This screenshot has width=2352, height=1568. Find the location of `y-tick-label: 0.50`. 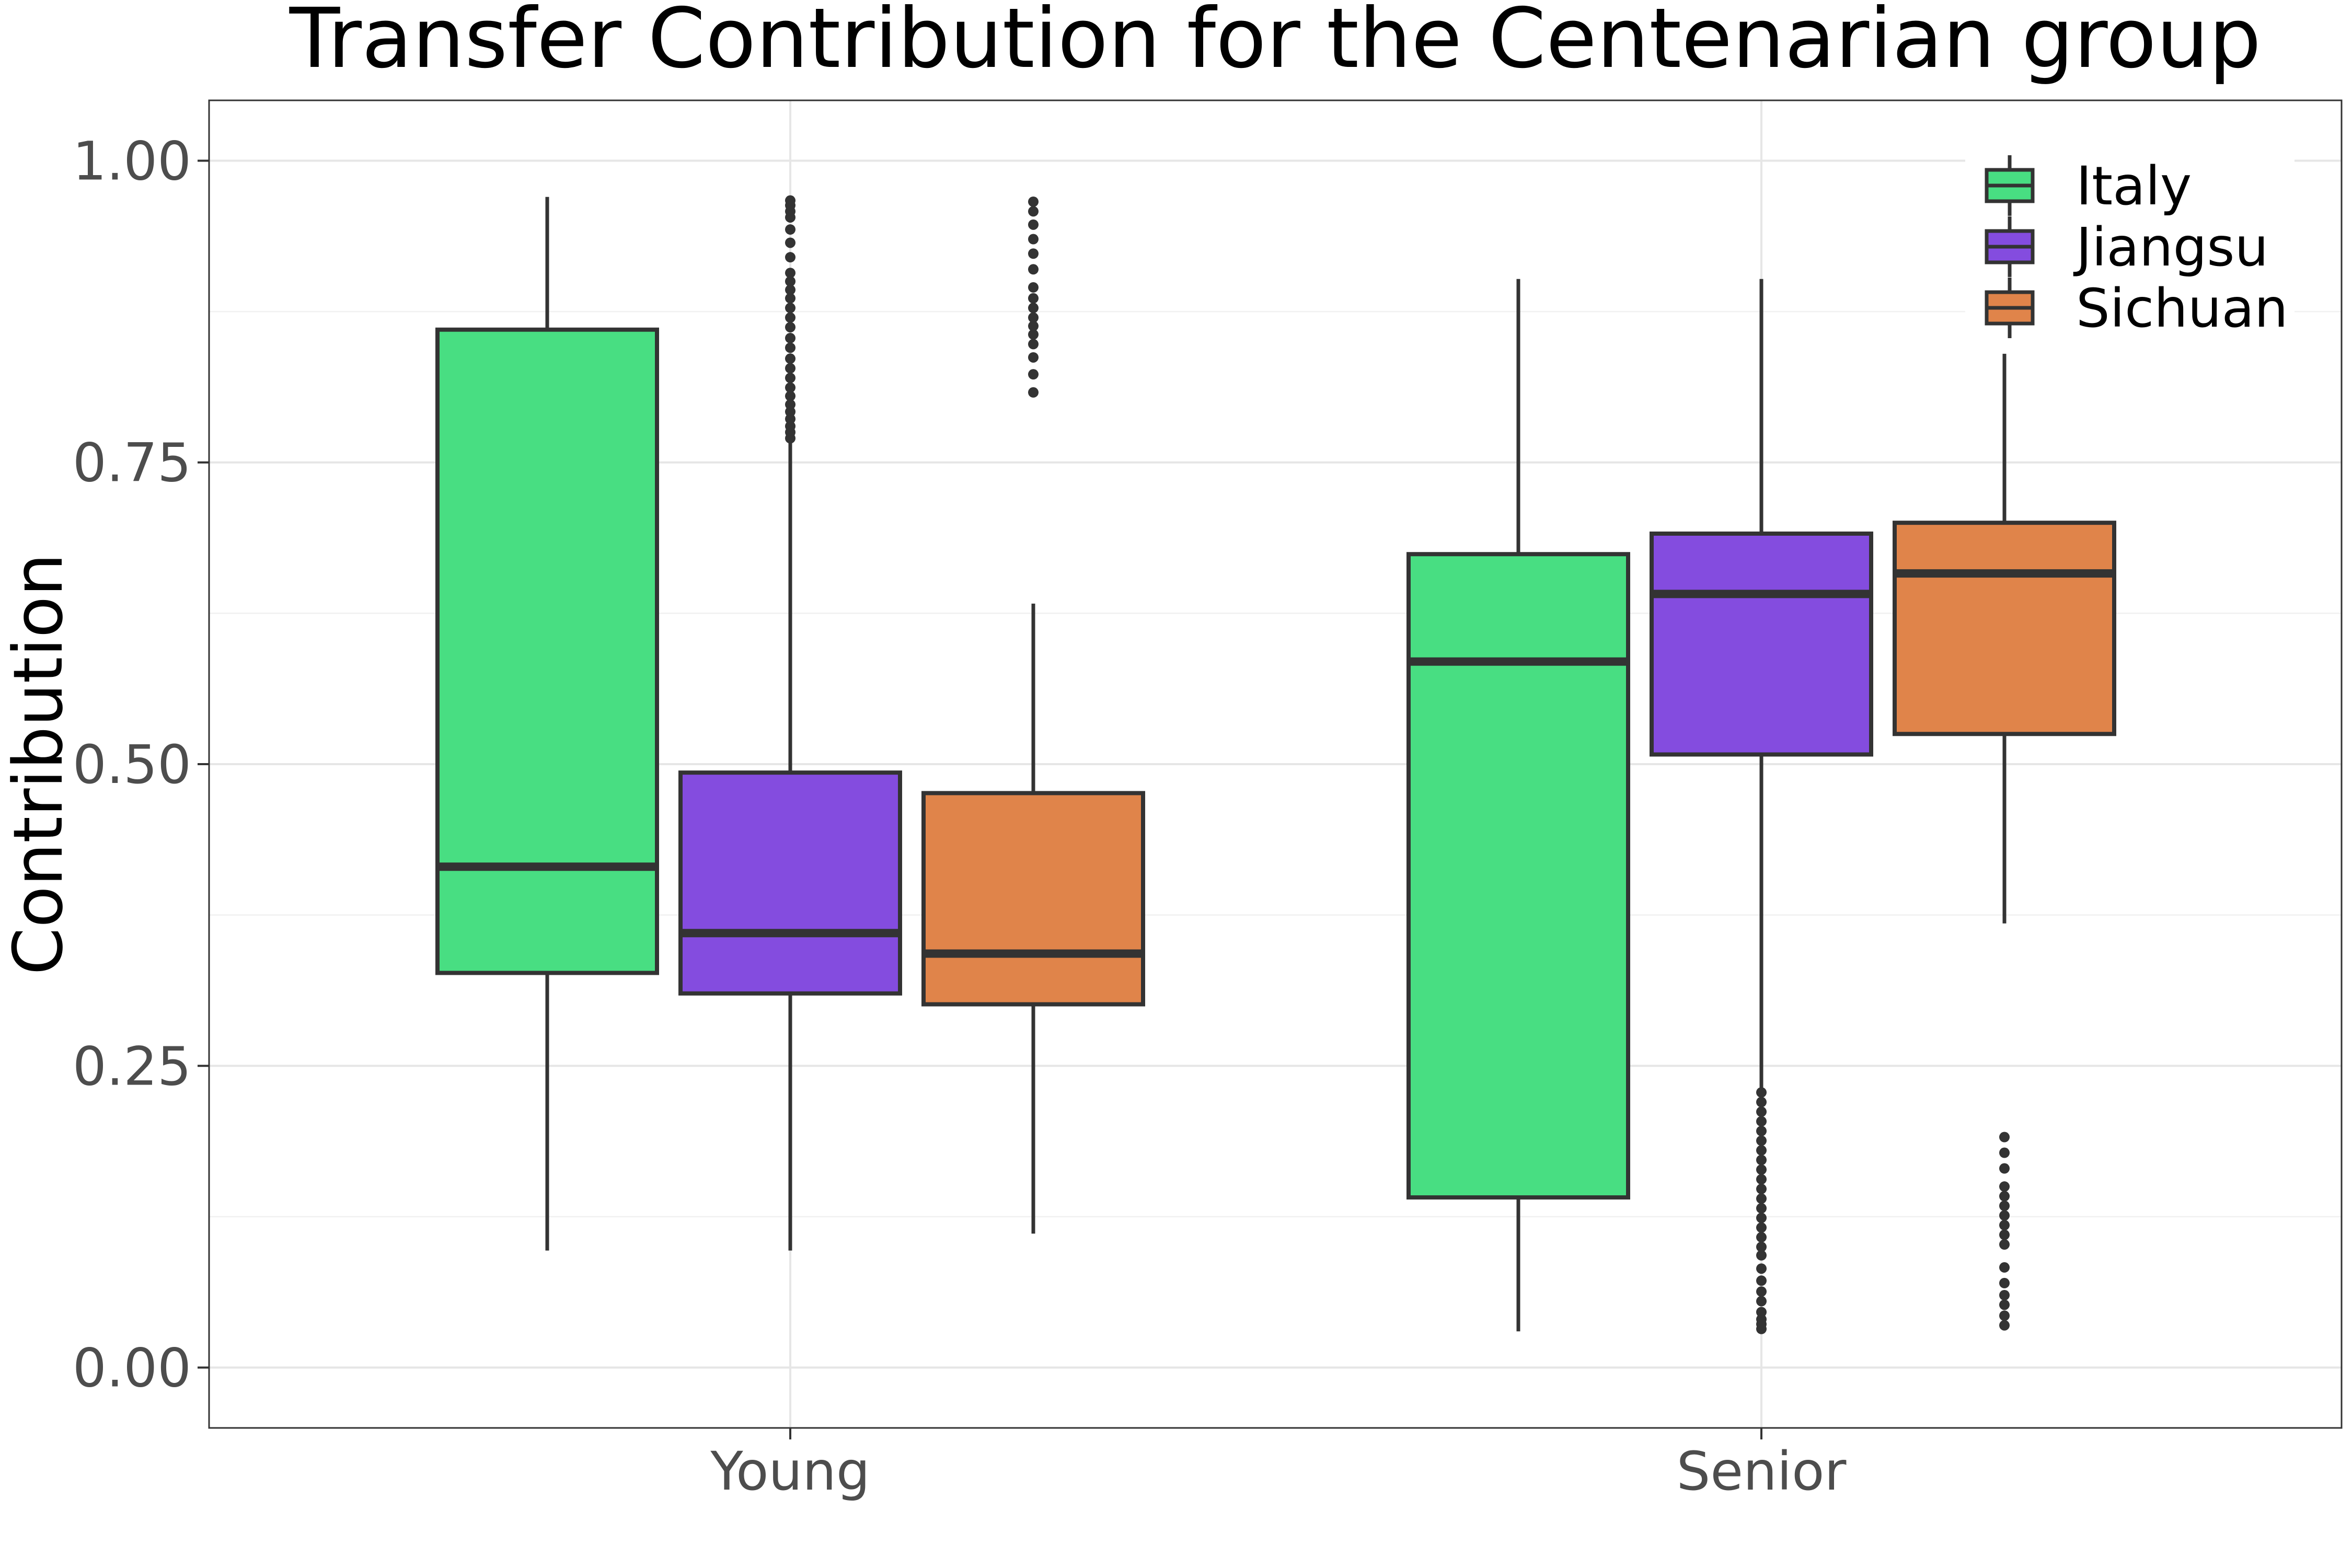

y-tick-label: 0.50 is located at coordinates (132, 765).